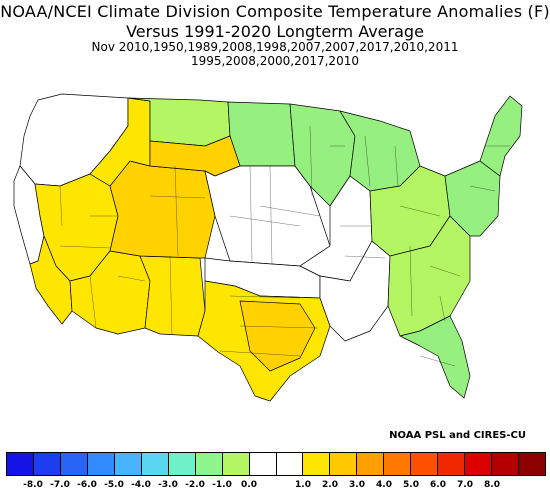 This screenshot has height=492, width=550. What do you see at coordinates (438, 485) in the screenshot?
I see `color-scale-tick-label: 6.0` at bounding box center [438, 485].